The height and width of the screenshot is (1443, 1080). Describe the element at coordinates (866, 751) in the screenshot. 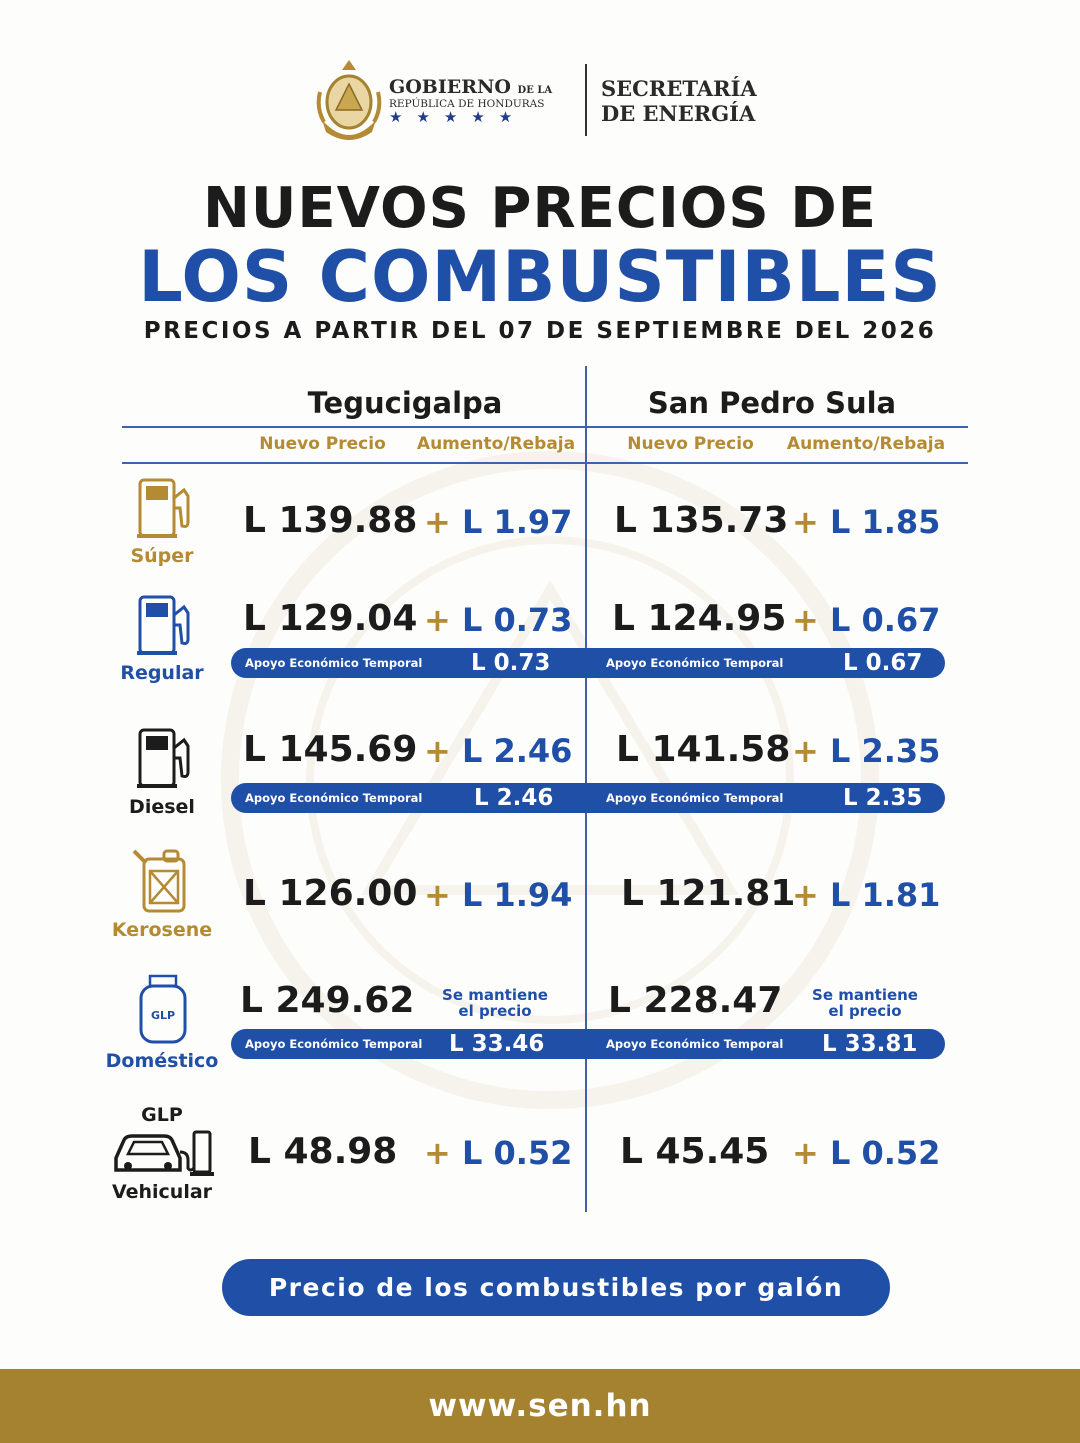

I see `change-diesel-sps: + L 2.35` at that location.